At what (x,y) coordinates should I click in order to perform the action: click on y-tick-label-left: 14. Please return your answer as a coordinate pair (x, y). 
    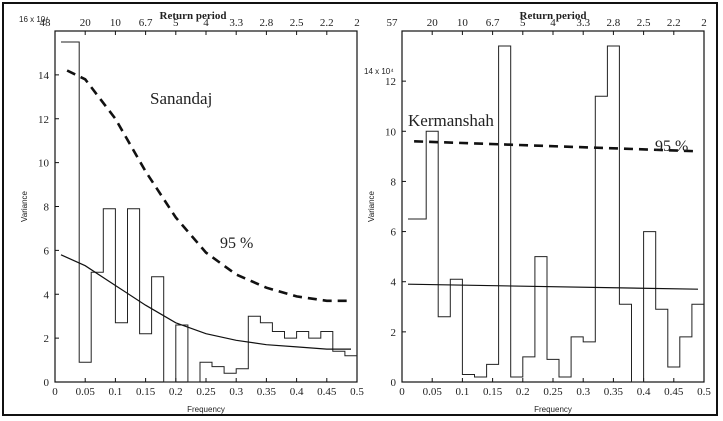
    Looking at the image, I should click on (44, 76).